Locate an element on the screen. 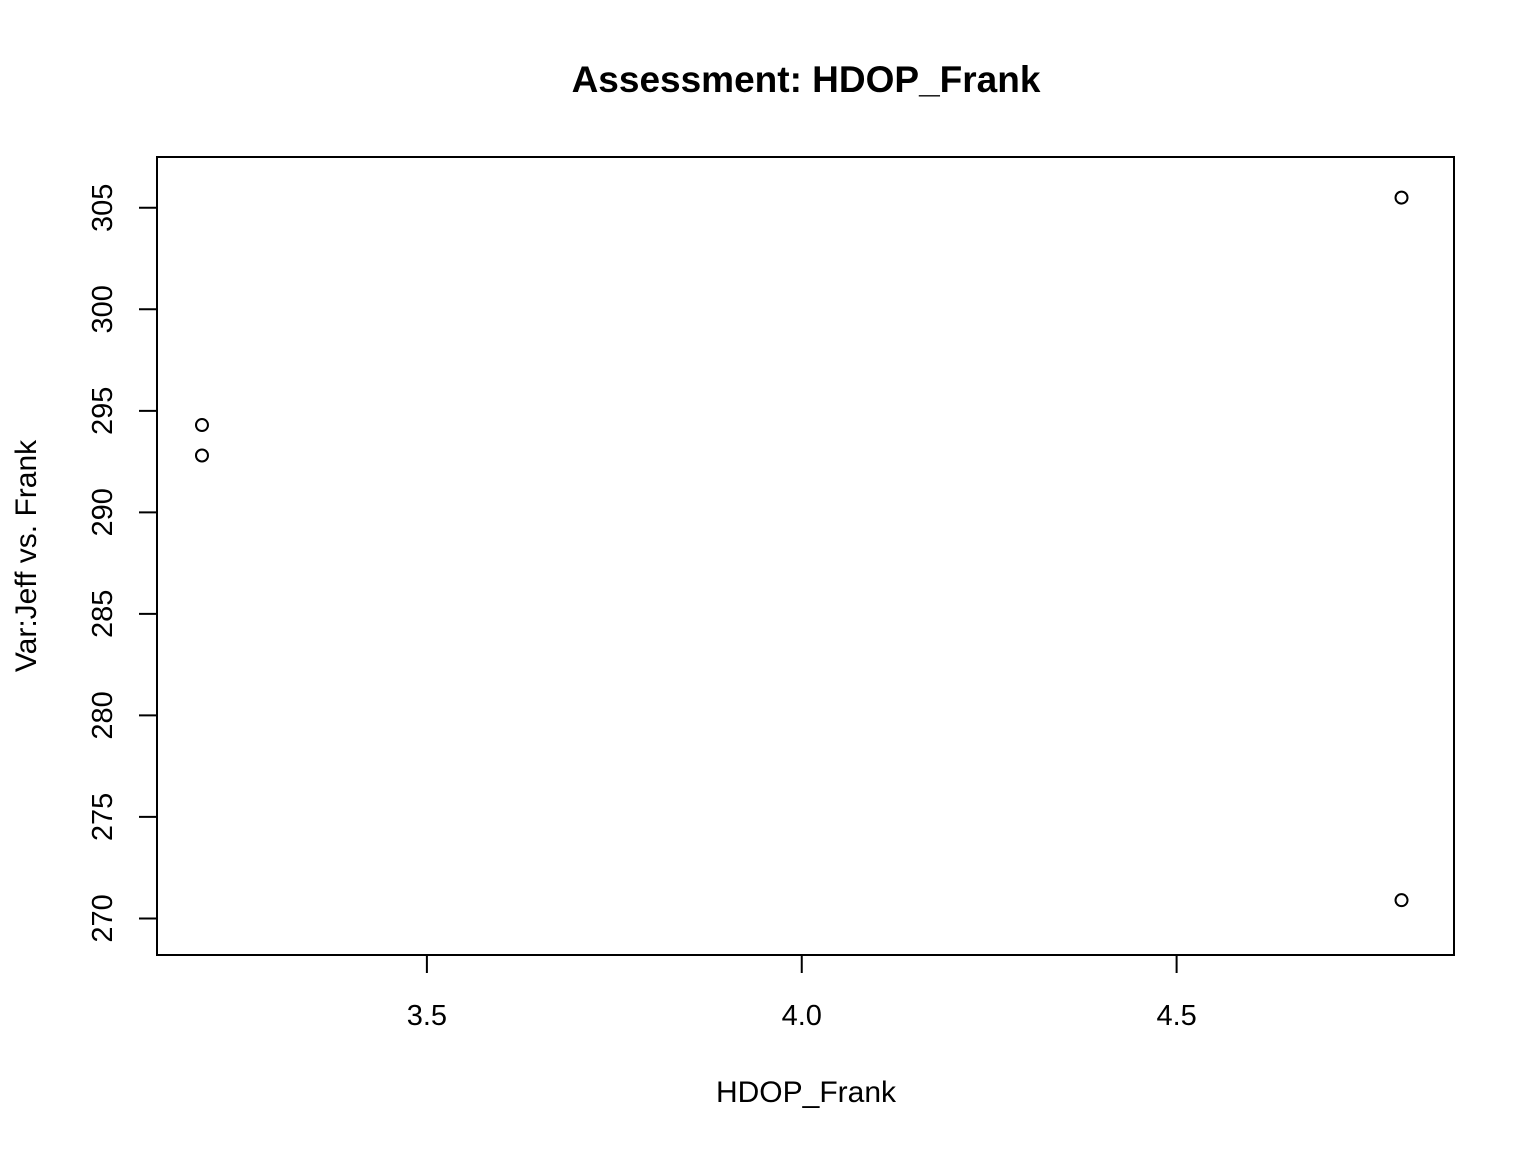  chart-title: Assessment: HDOP_Frank is located at coordinates (806, 79).